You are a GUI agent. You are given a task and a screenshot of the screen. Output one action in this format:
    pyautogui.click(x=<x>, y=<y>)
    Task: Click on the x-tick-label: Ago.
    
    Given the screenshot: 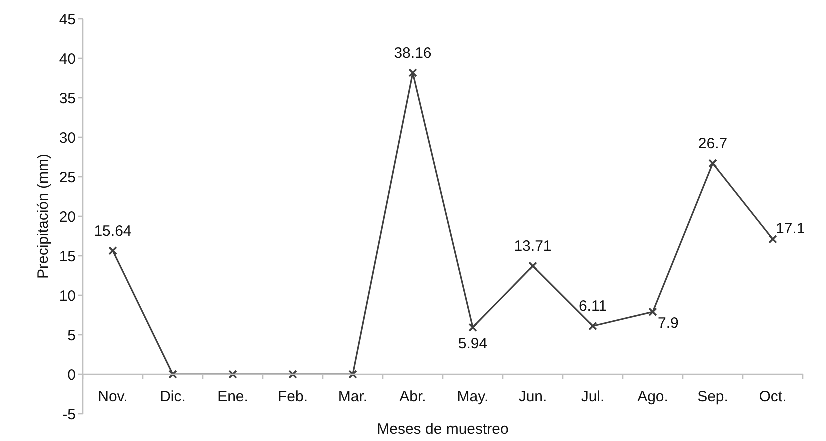 What is the action you would take?
    pyautogui.click(x=653, y=396)
    